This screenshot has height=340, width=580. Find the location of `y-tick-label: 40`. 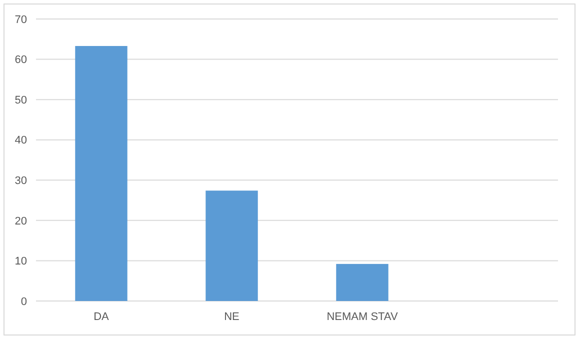

y-tick-label: 40 is located at coordinates (20, 140).